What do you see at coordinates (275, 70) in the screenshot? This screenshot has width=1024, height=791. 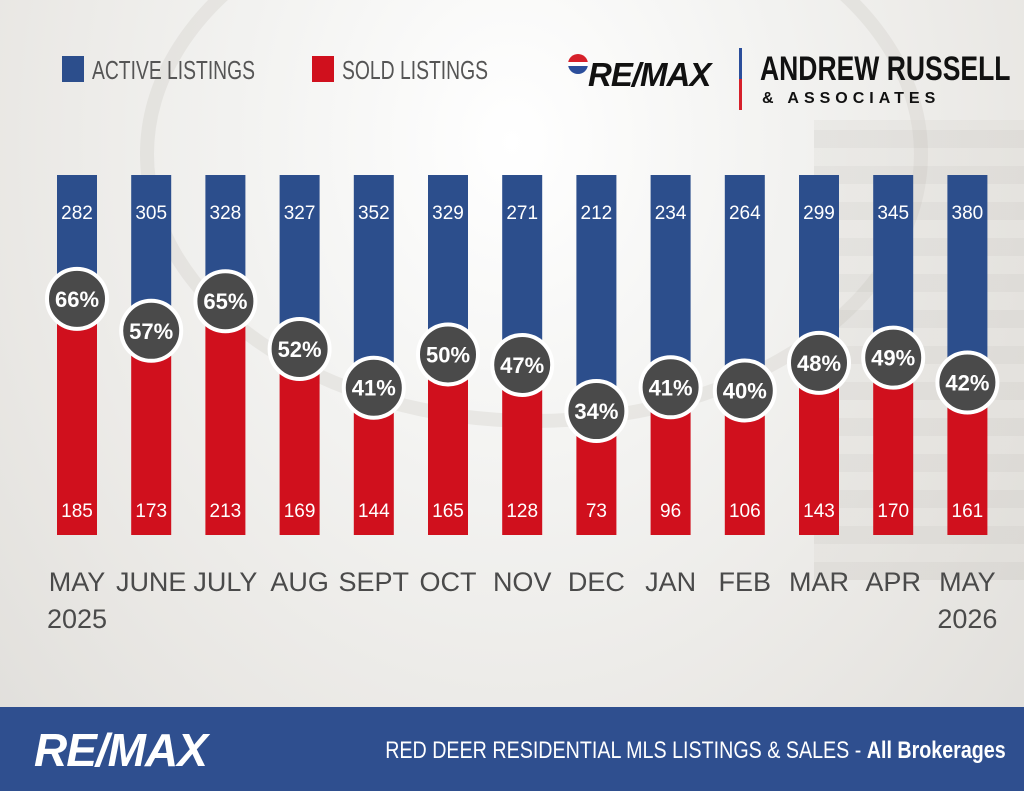 I see `chart-legend: ACTIVE LISTINGS SOLD LISTINGS` at bounding box center [275, 70].